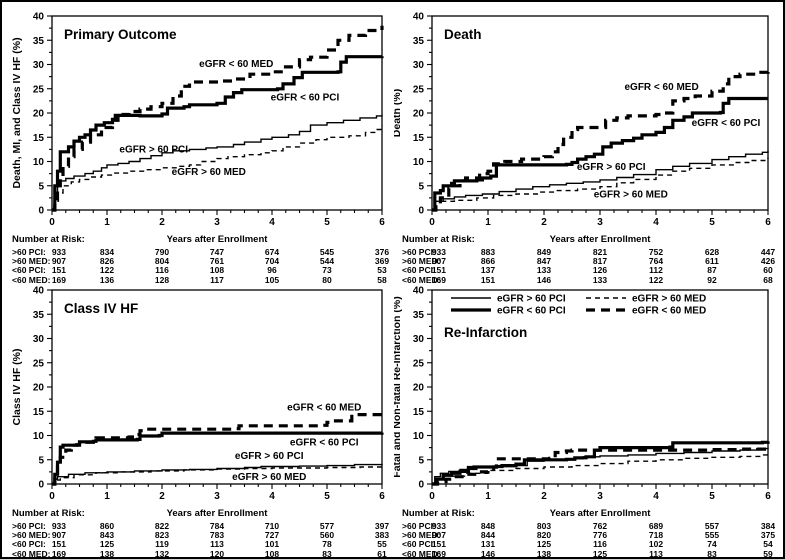  Describe the element at coordinates (327, 279) in the screenshot. I see `risk-value: 80` at that location.